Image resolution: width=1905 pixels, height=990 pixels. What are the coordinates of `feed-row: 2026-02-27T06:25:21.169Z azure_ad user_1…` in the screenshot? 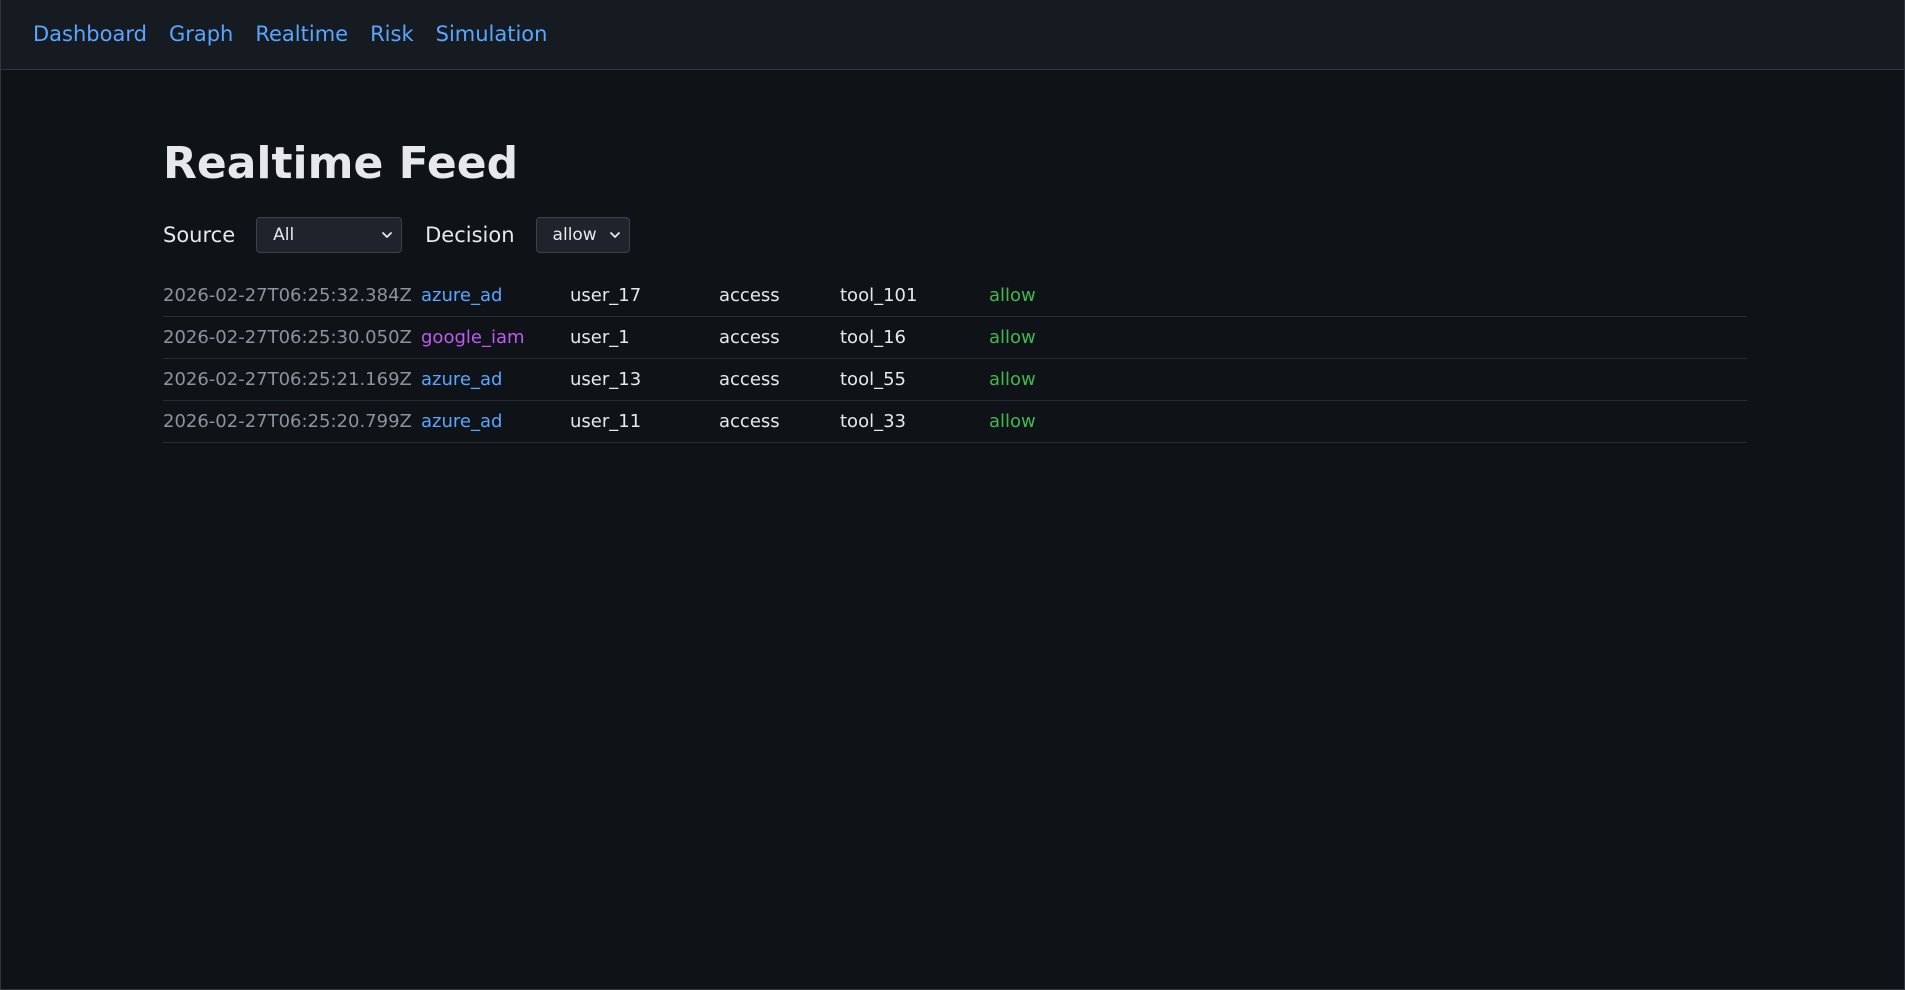 It's located at (955, 380).